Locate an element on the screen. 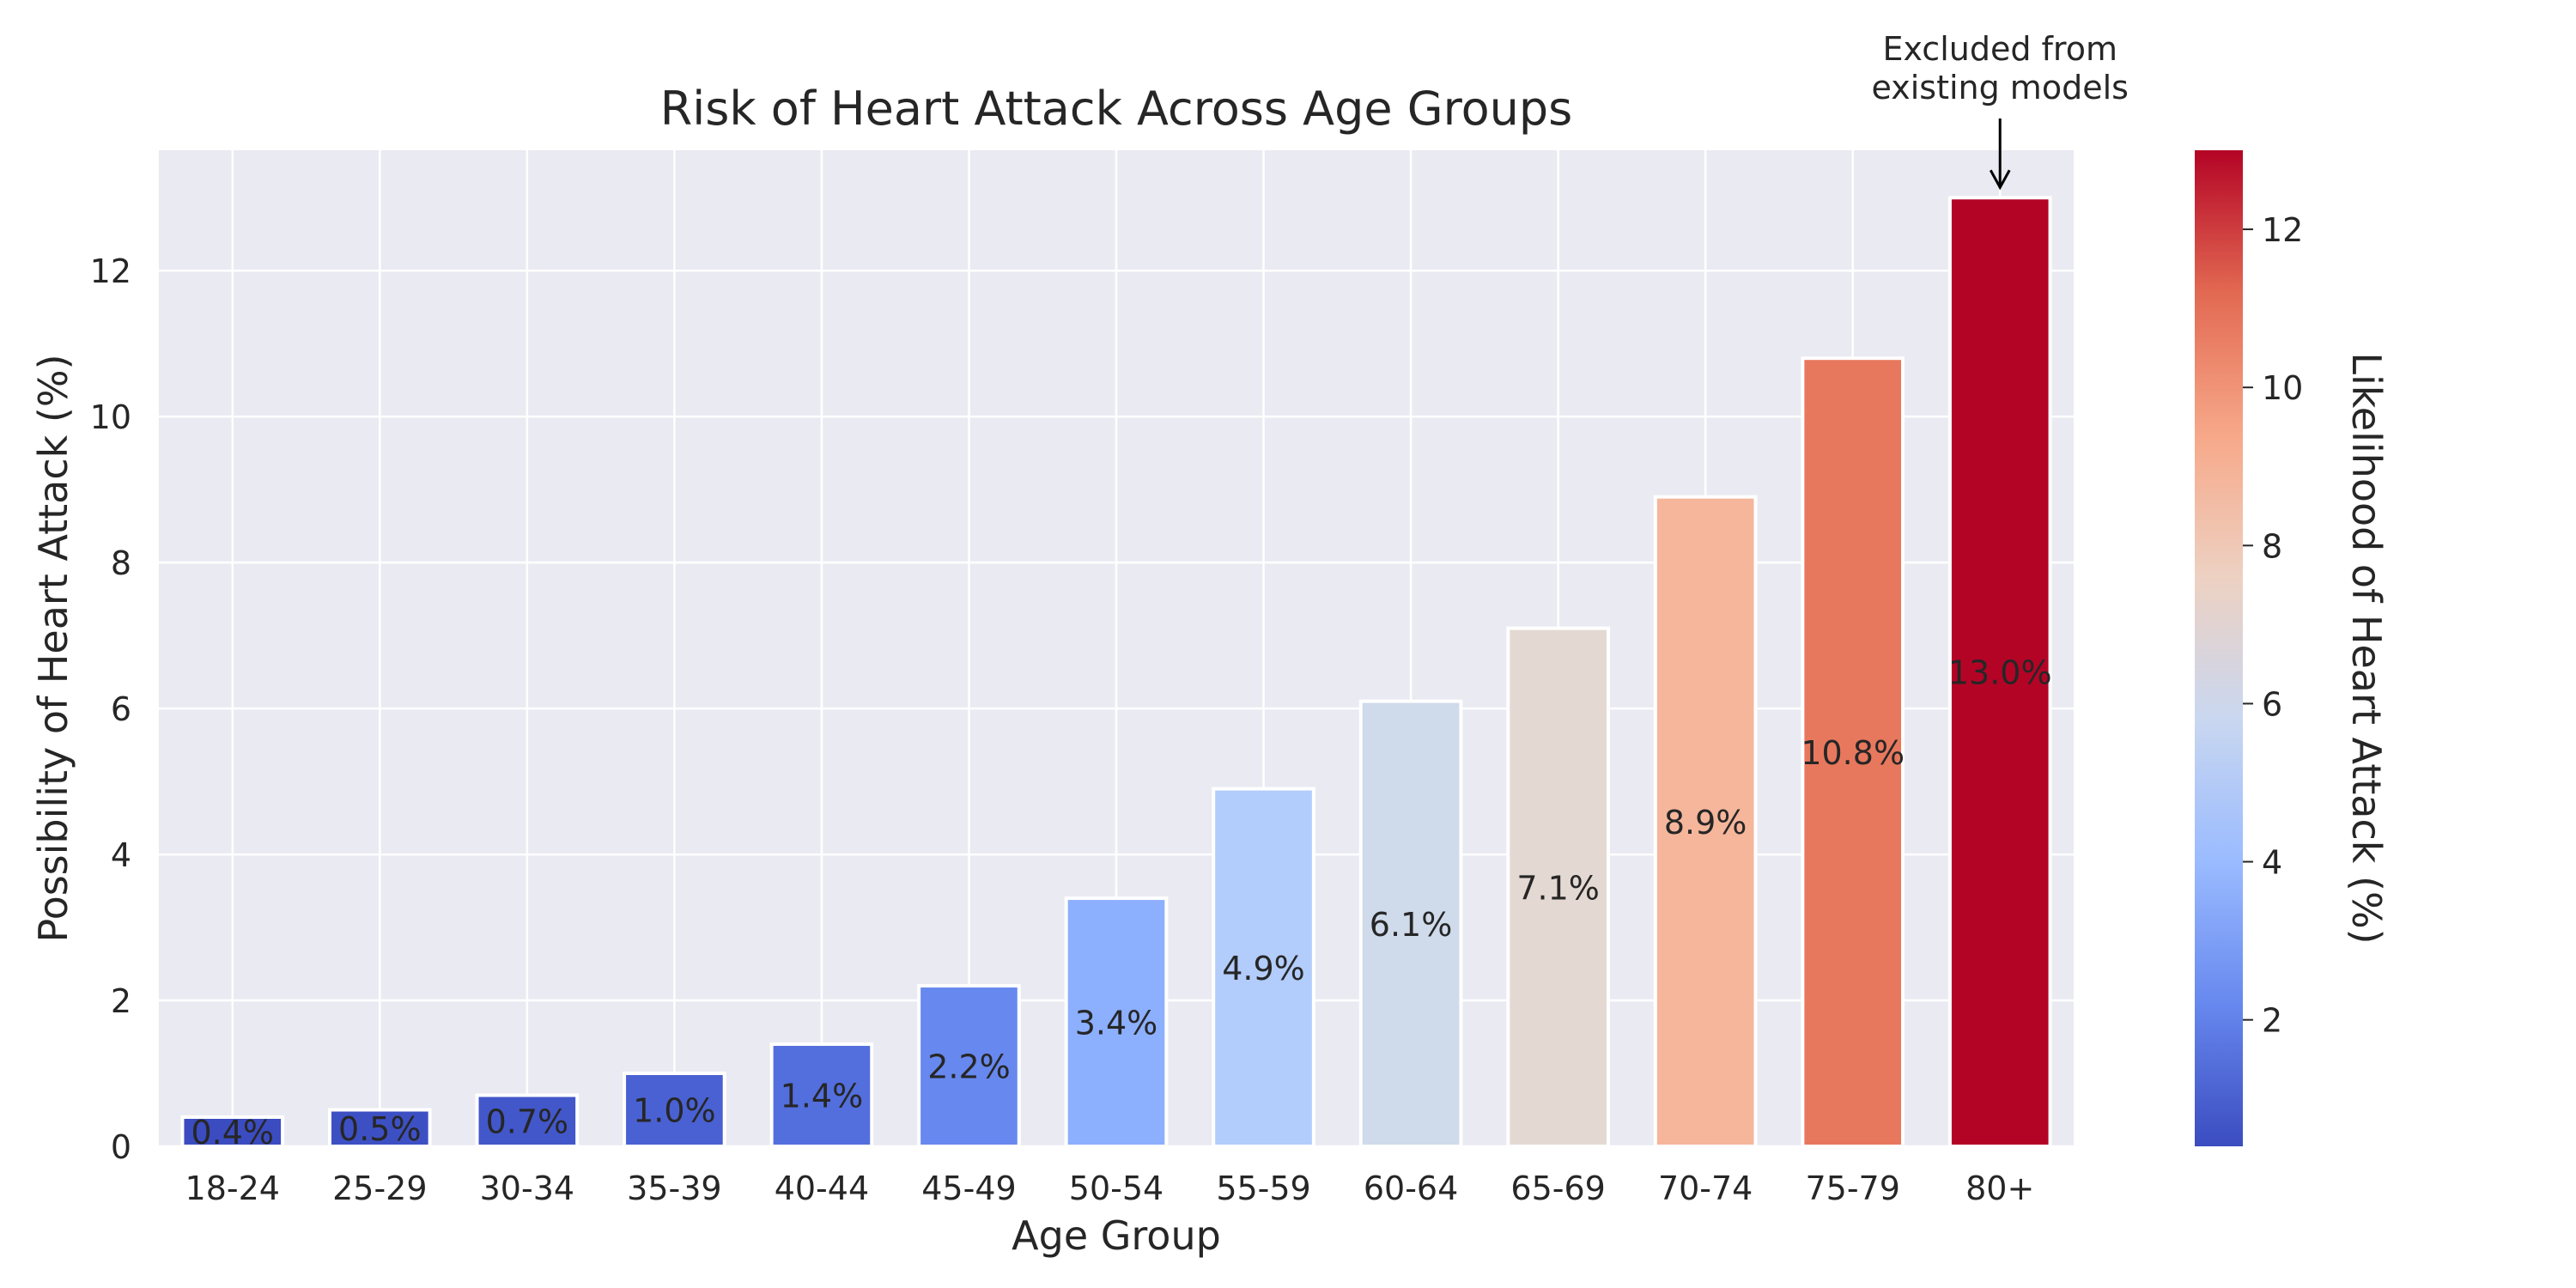 Image resolution: width=2576 pixels, height=1288 pixels. y-tick-label: 4 is located at coordinates (121, 855).